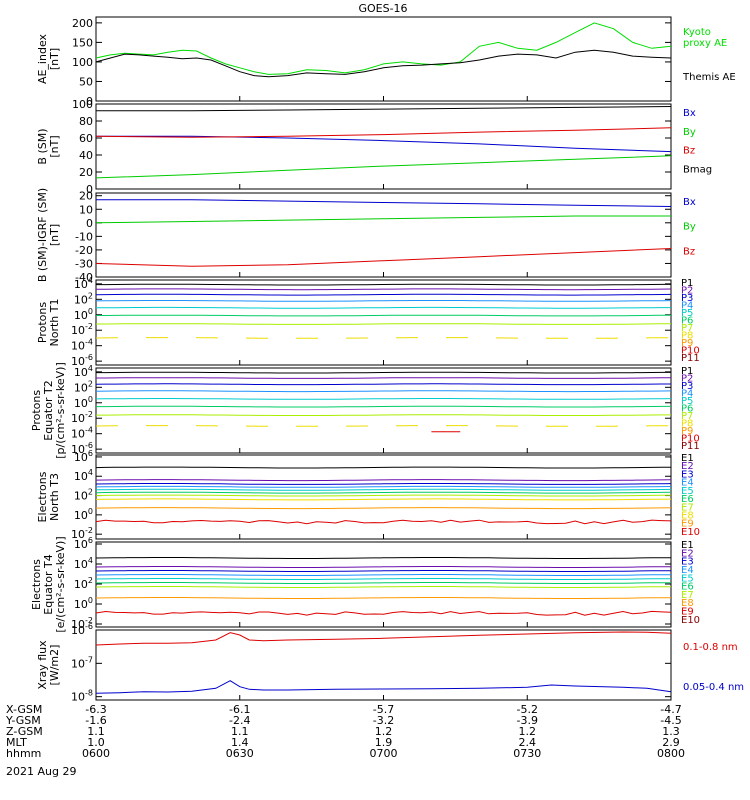  What do you see at coordinates (42, 58) in the screenshot?
I see `y-axis-label: AE_index` at bounding box center [42, 58].